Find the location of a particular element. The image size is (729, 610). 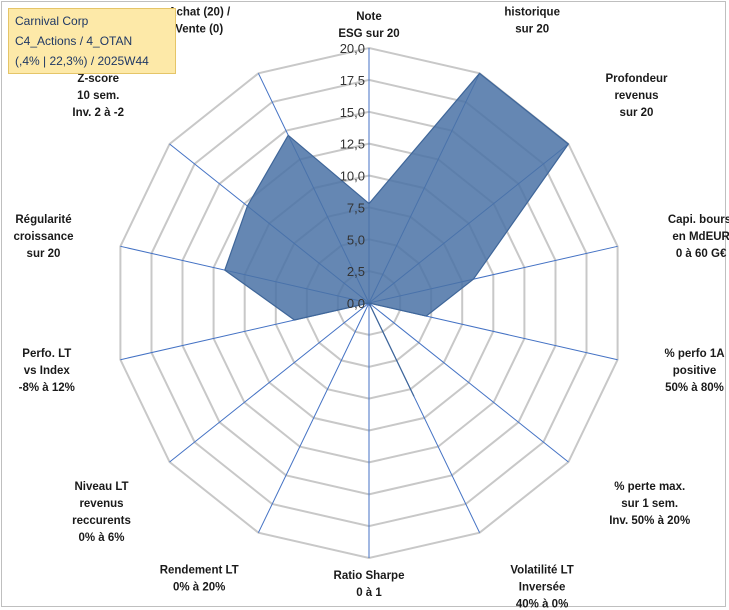

axis-label-9: Niveau LT revenus reccurents 0% à 6% is located at coordinates (101, 512).